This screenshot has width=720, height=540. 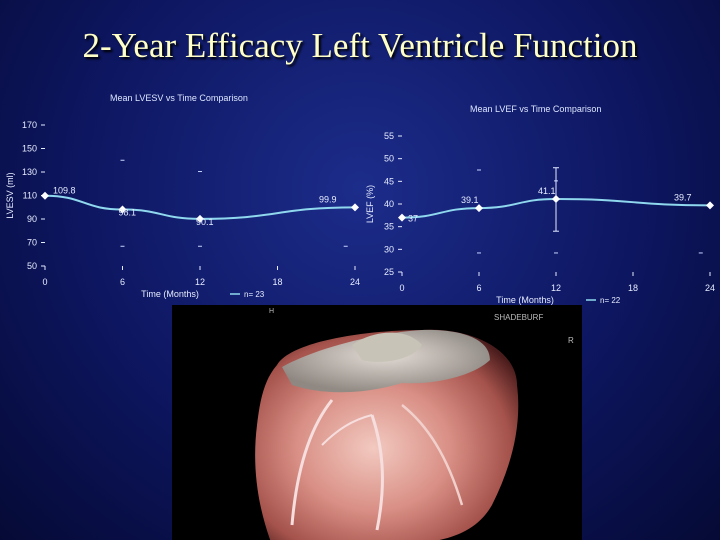 I want to click on y-tick-label: 70, so click(x=32, y=243).